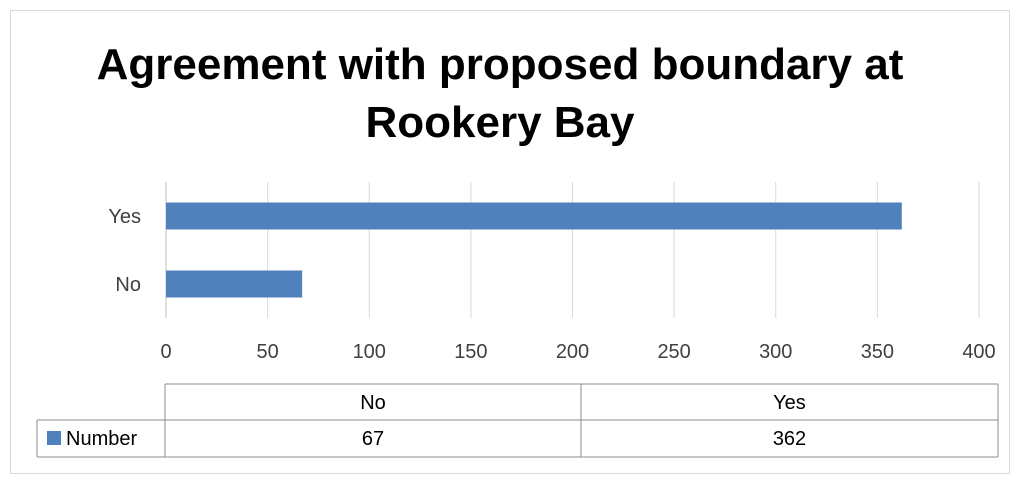 The width and height of the screenshot is (1014, 478). I want to click on bar-no, so click(234, 284).